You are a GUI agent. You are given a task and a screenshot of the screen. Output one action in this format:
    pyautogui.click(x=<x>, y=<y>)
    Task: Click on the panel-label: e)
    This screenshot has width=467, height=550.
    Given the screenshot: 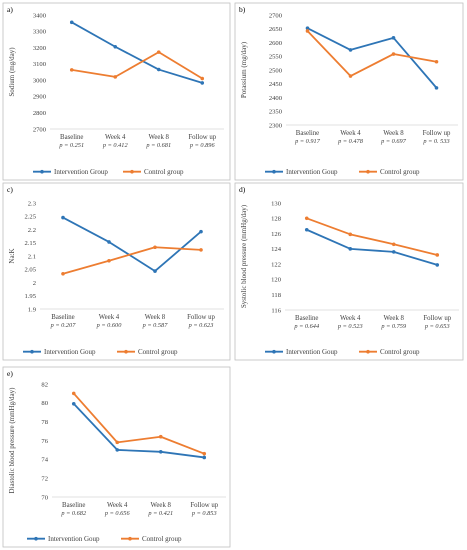 What is the action you would take?
    pyautogui.click(x=10, y=373)
    